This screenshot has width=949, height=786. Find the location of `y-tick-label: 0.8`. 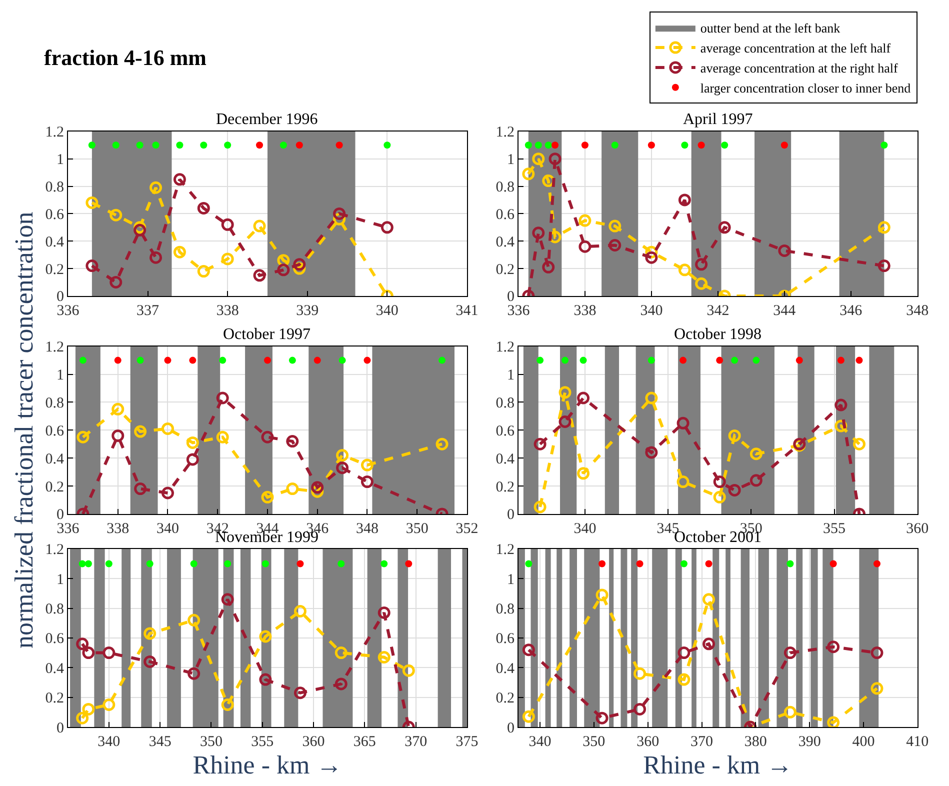

y-tick-label: 0.8 is located at coordinates (54, 188).